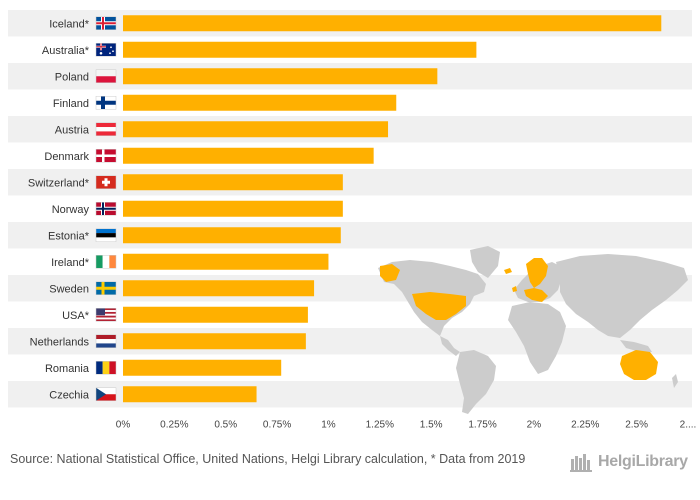  I want to click on map-southeast-asia, so click(636, 346).